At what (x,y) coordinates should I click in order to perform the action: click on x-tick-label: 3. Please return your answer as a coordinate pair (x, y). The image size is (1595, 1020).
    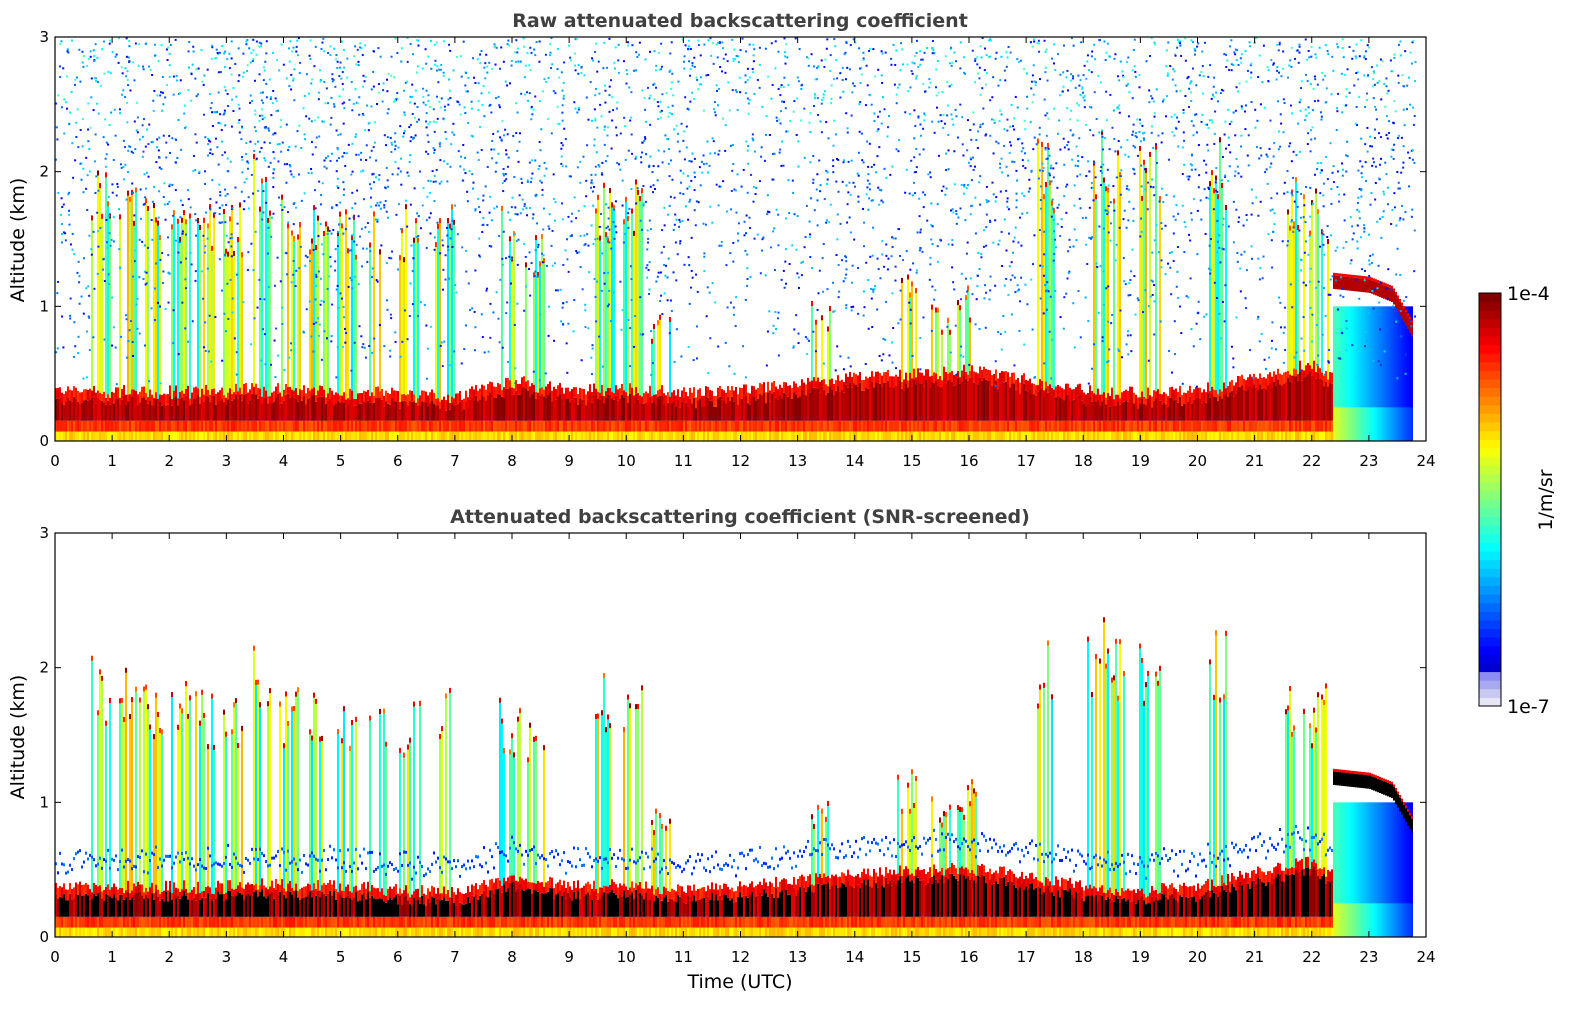
    Looking at the image, I should click on (227, 461).